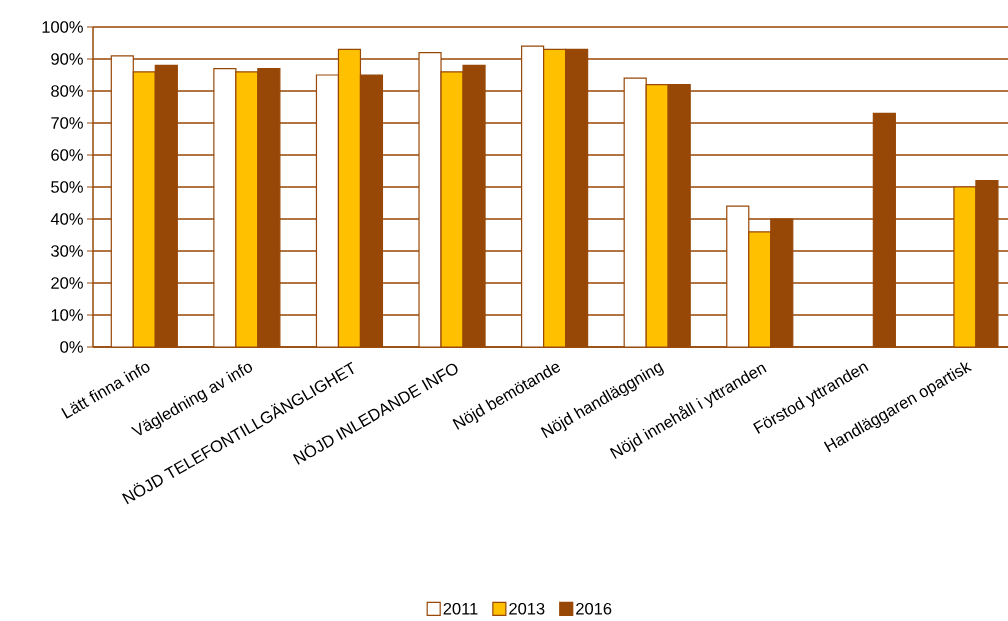 The width and height of the screenshot is (1008, 621). I want to click on y-tick-label: 60%, so click(67, 155).